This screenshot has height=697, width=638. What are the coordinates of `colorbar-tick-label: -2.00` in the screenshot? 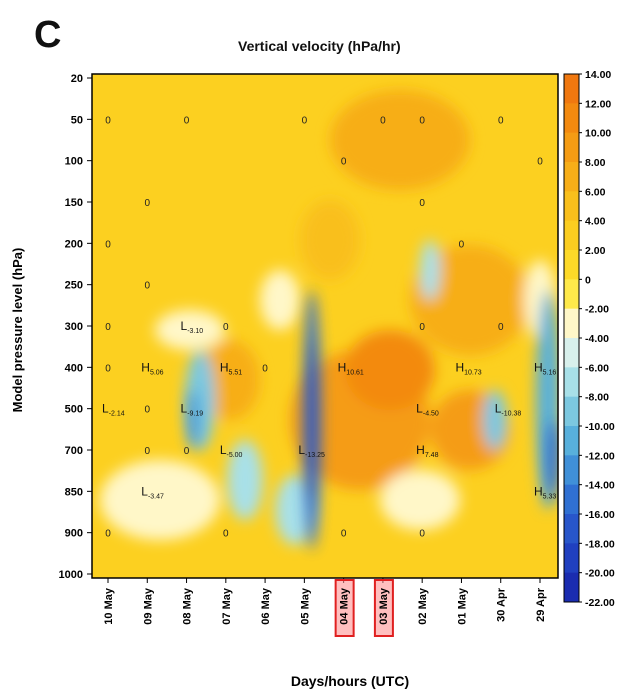 It's located at (597, 310).